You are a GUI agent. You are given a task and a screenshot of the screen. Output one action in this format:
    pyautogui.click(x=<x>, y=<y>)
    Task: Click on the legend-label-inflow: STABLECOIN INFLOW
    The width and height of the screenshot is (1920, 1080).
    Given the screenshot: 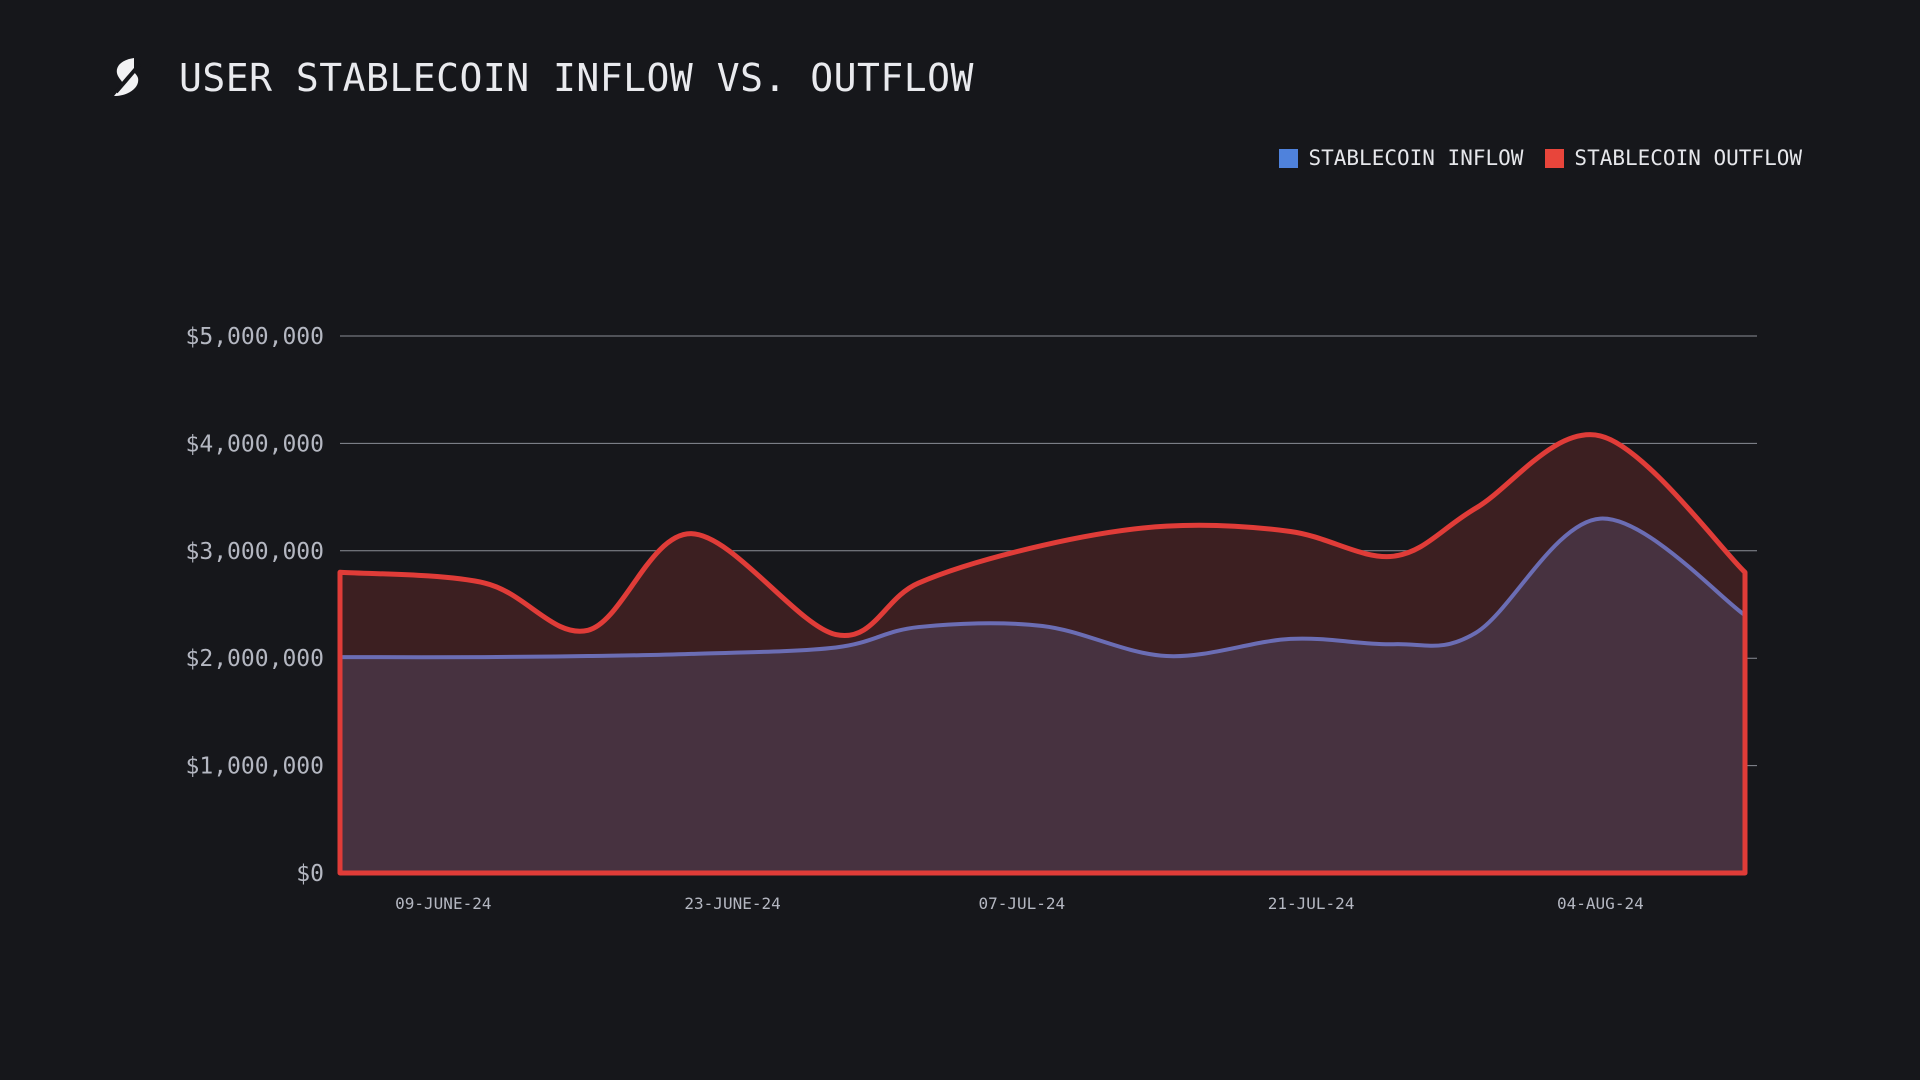 What is the action you would take?
    pyautogui.click(x=1416, y=158)
    